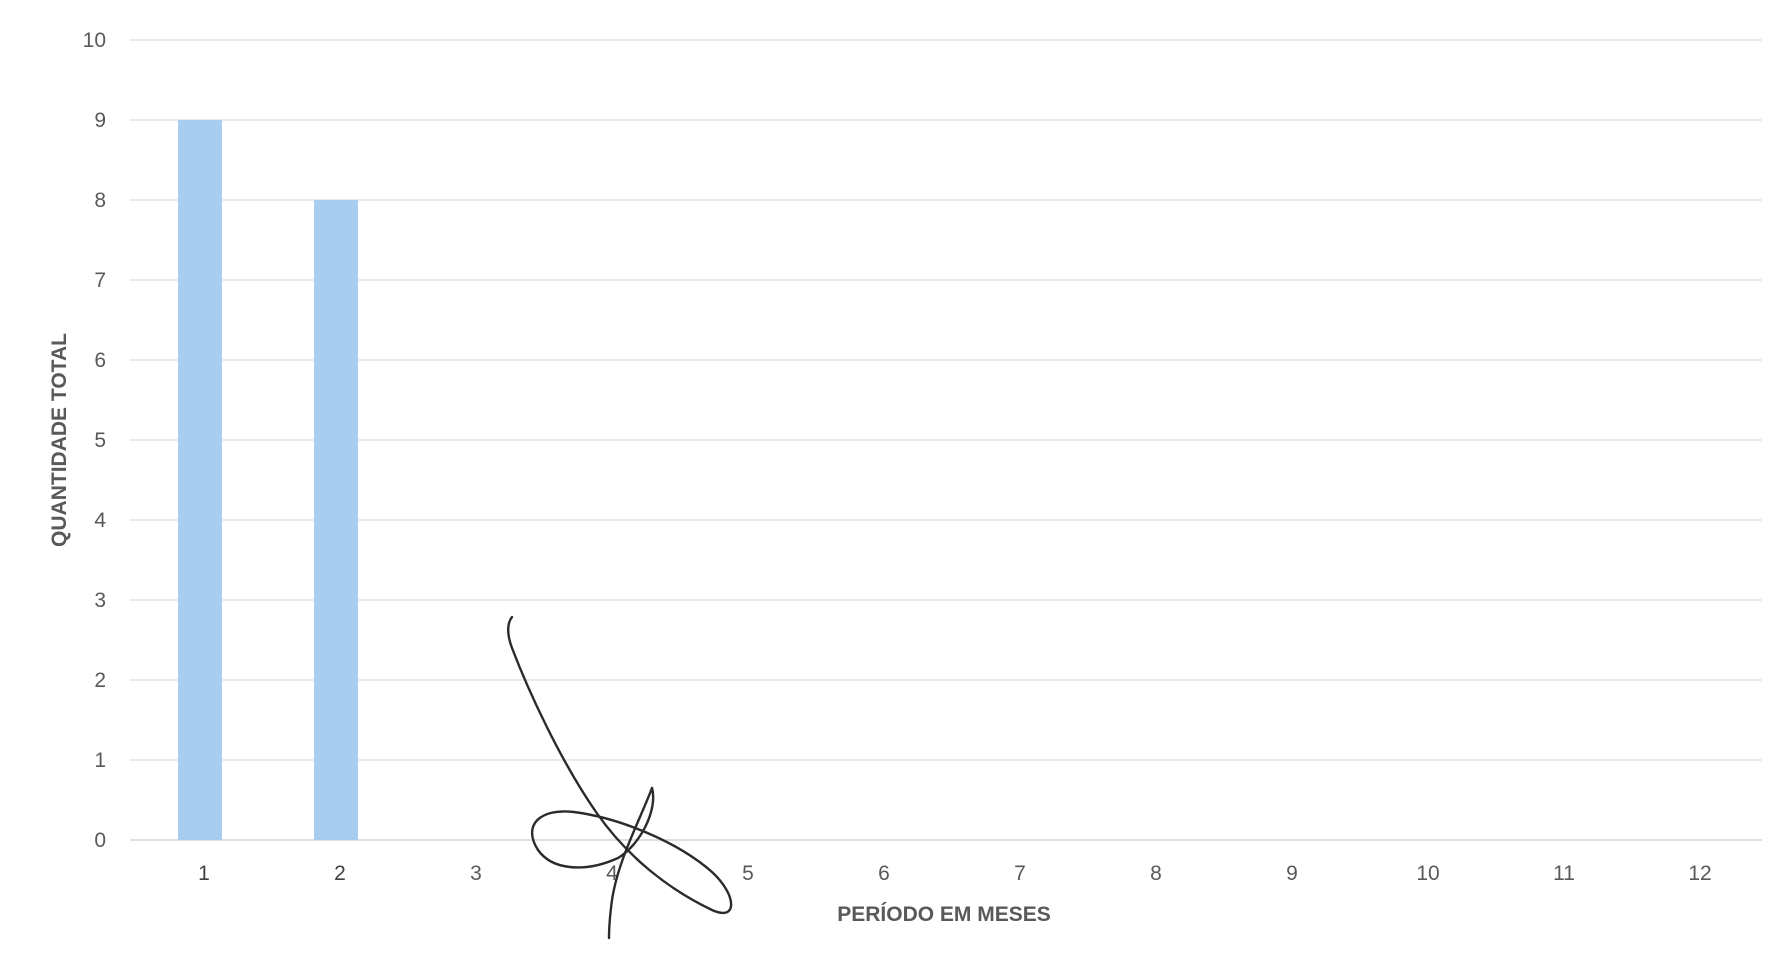  I want to click on bars, so click(268, 480).